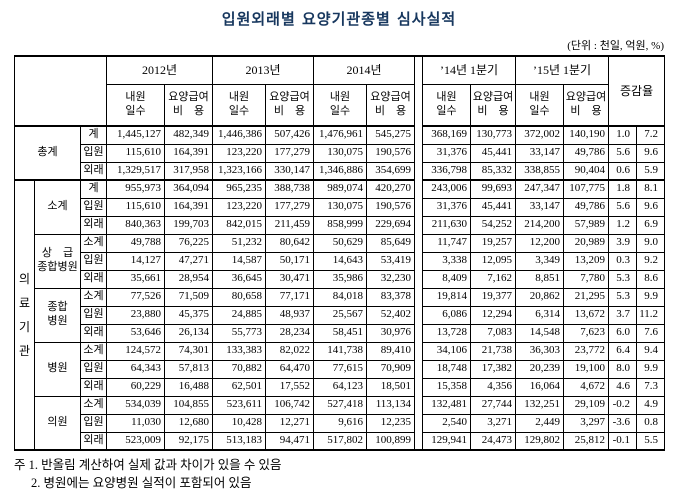 The image size is (678, 495). What do you see at coordinates (135, 315) in the screenshot?
I see `value-cell: 23,880` at bounding box center [135, 315].